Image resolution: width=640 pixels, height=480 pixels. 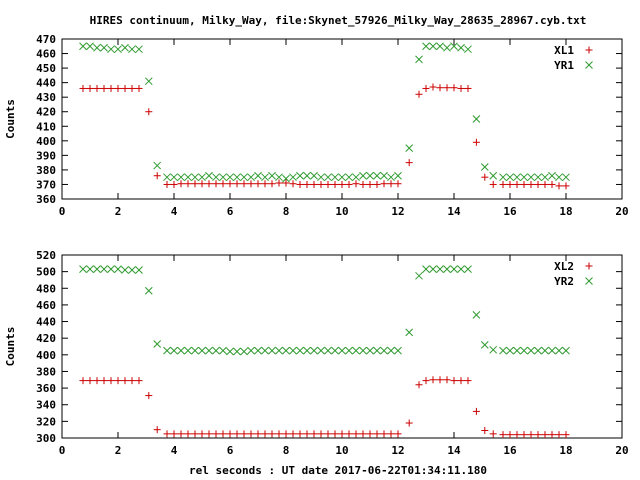 I want to click on y-tick-label: 460, so click(x=46, y=305).